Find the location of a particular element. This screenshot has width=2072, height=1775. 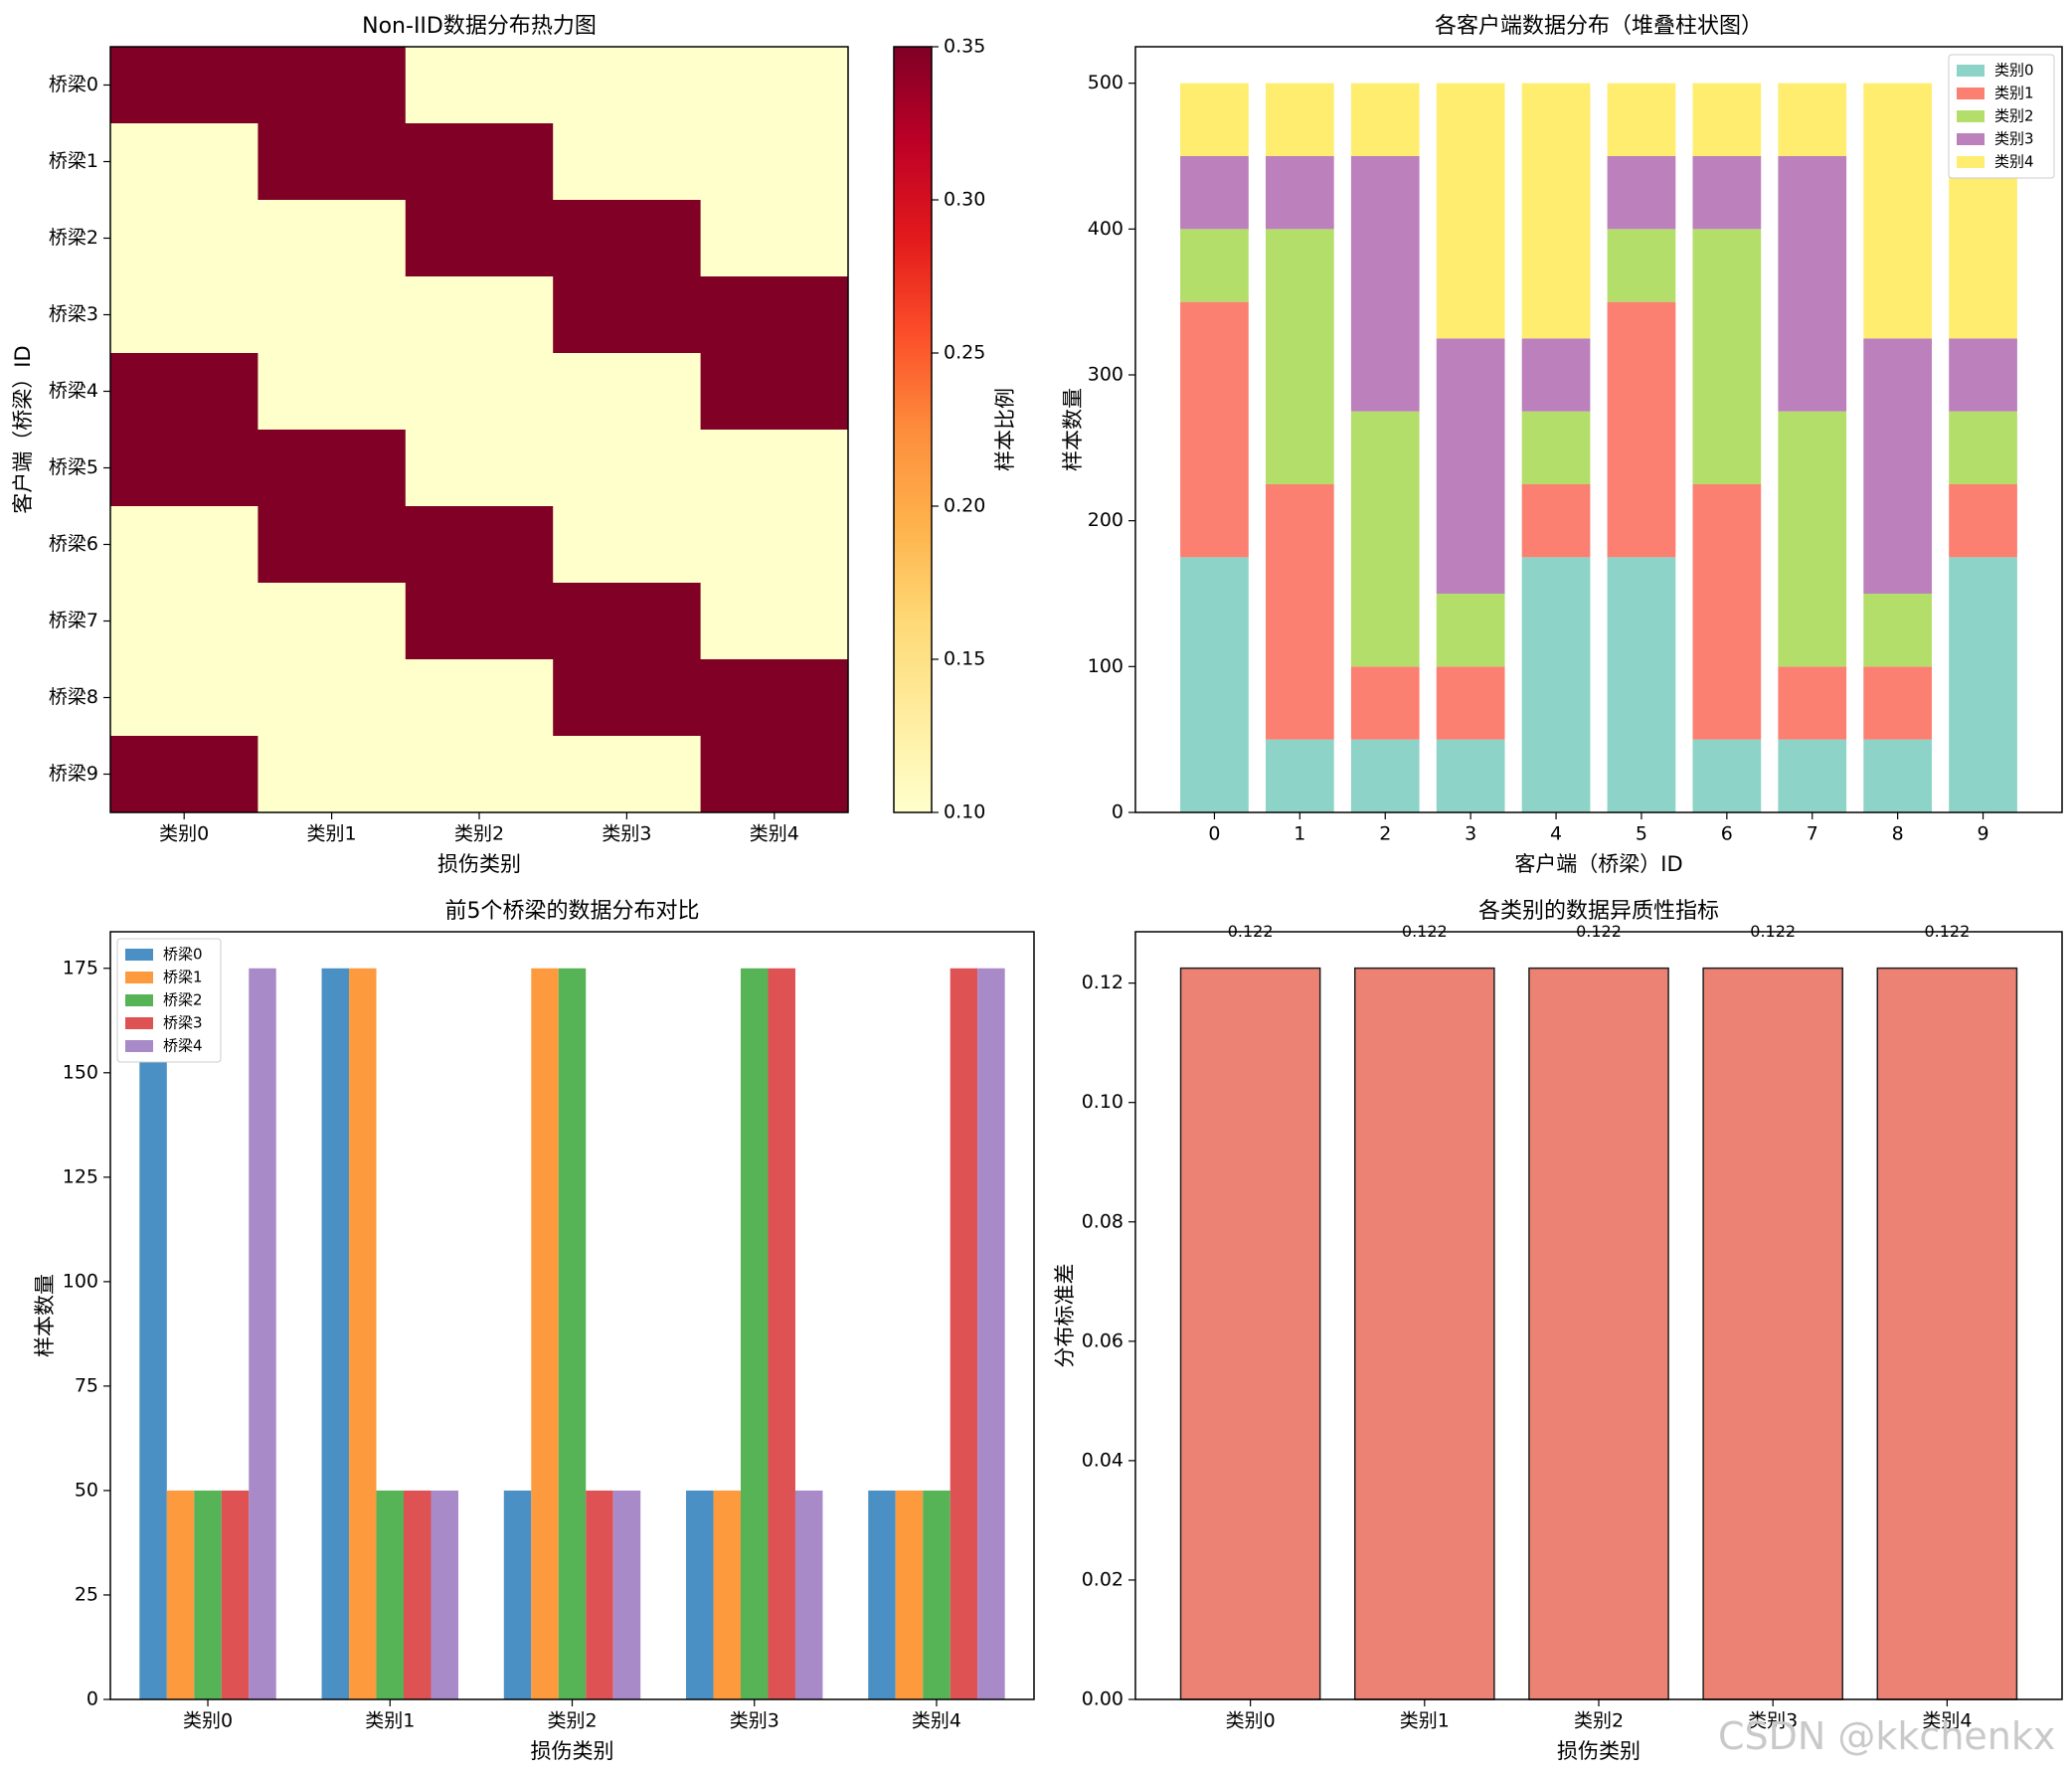

y-tick-label: 桥梁4 is located at coordinates (73, 391).